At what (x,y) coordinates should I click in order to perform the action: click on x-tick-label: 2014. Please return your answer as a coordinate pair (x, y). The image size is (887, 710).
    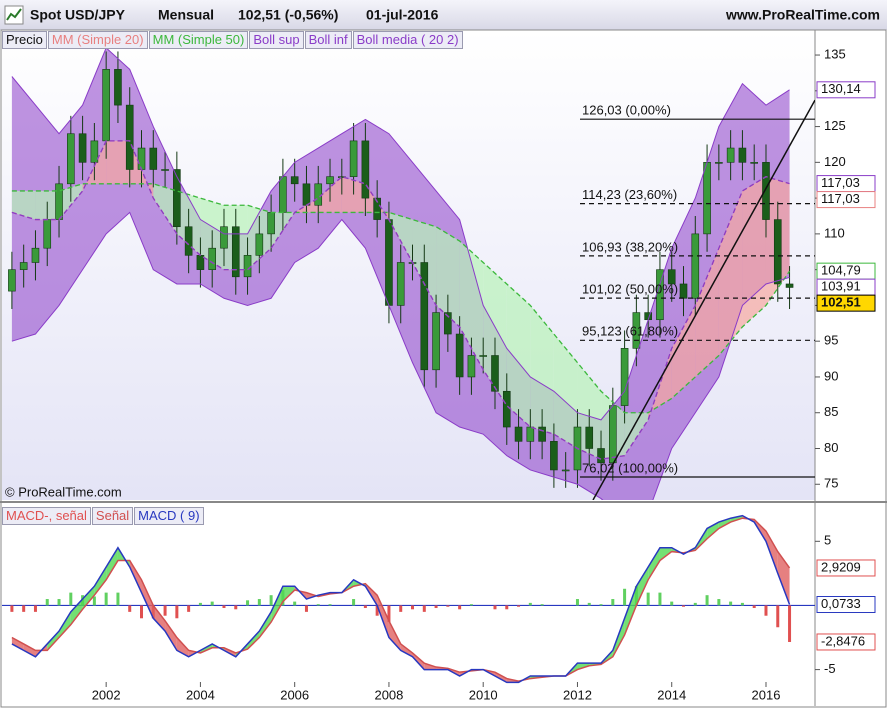
    Looking at the image, I should click on (671, 694).